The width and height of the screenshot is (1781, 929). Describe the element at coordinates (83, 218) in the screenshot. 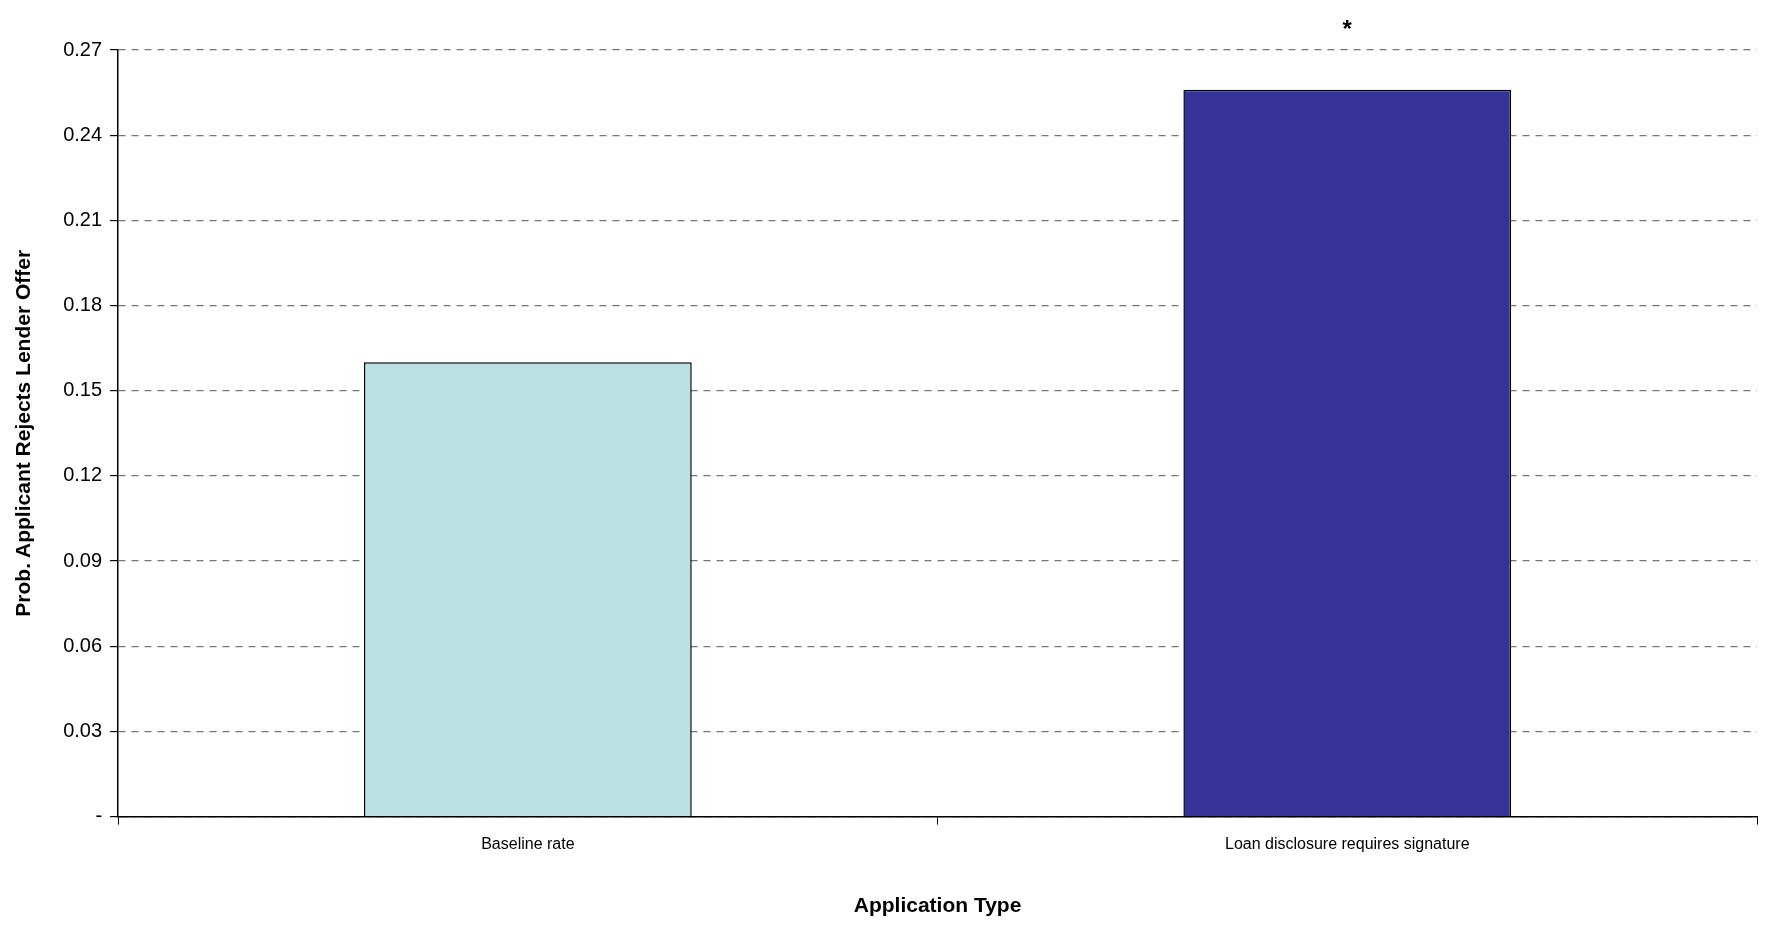

I see `y-tick-label: 0.21` at that location.